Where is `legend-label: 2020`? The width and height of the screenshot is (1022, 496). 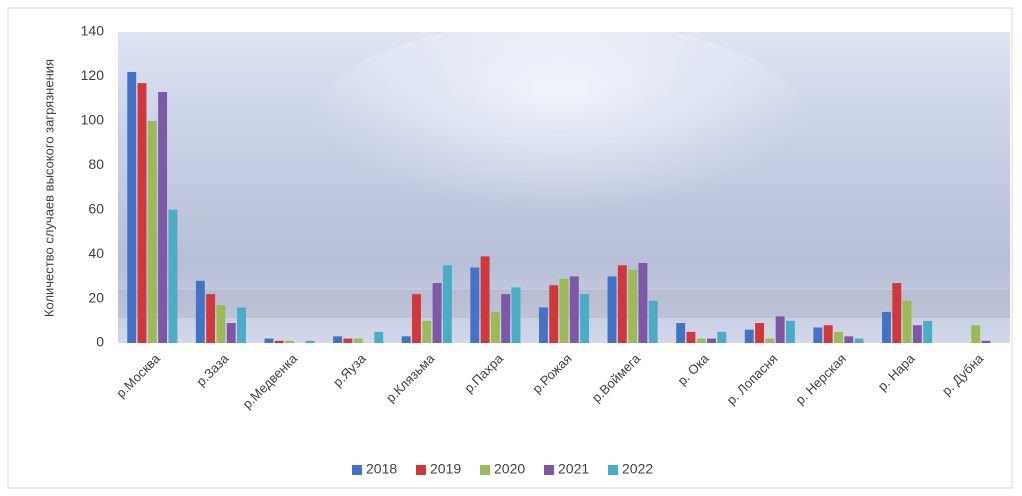 legend-label: 2020 is located at coordinates (509, 469).